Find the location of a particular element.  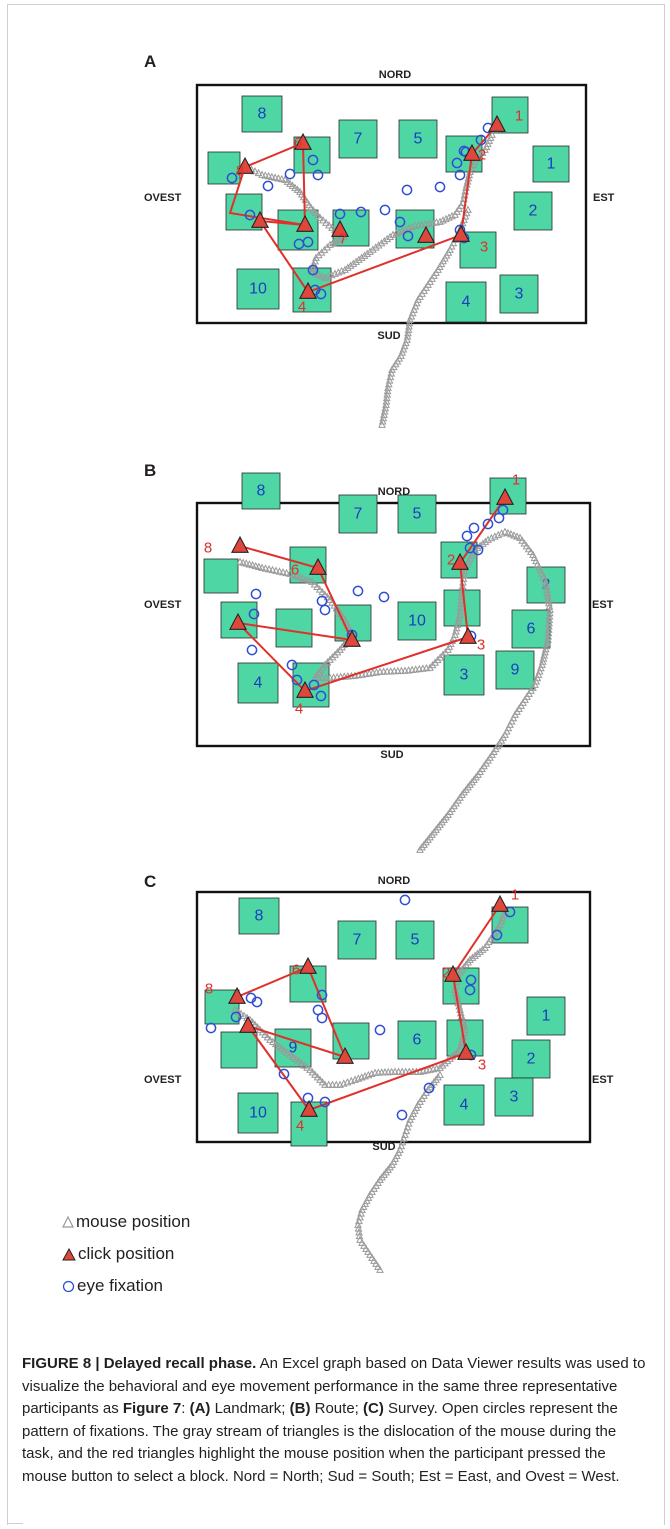

block-number: 1 is located at coordinates (551, 164).